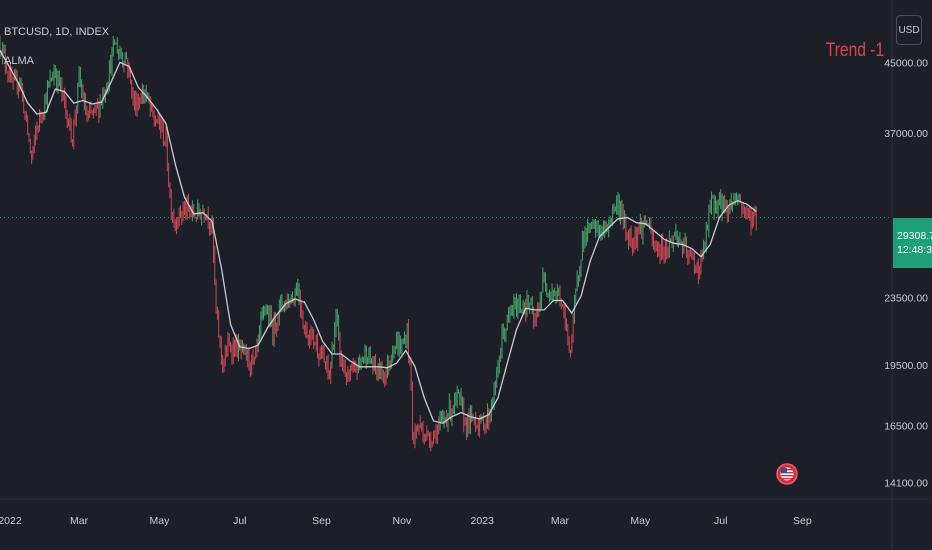 The width and height of the screenshot is (932, 550). I want to click on us-flag-event-icon, so click(787, 474).